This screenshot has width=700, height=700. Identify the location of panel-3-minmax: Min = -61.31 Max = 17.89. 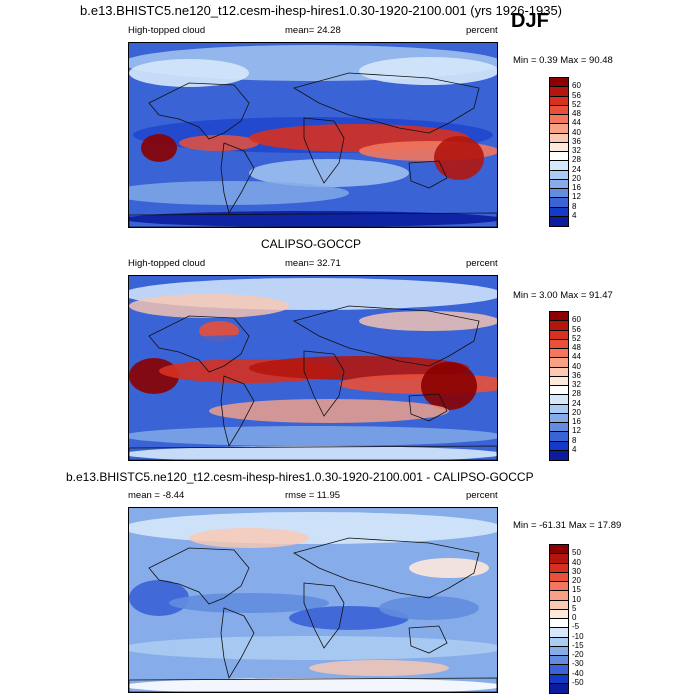
(567, 525).